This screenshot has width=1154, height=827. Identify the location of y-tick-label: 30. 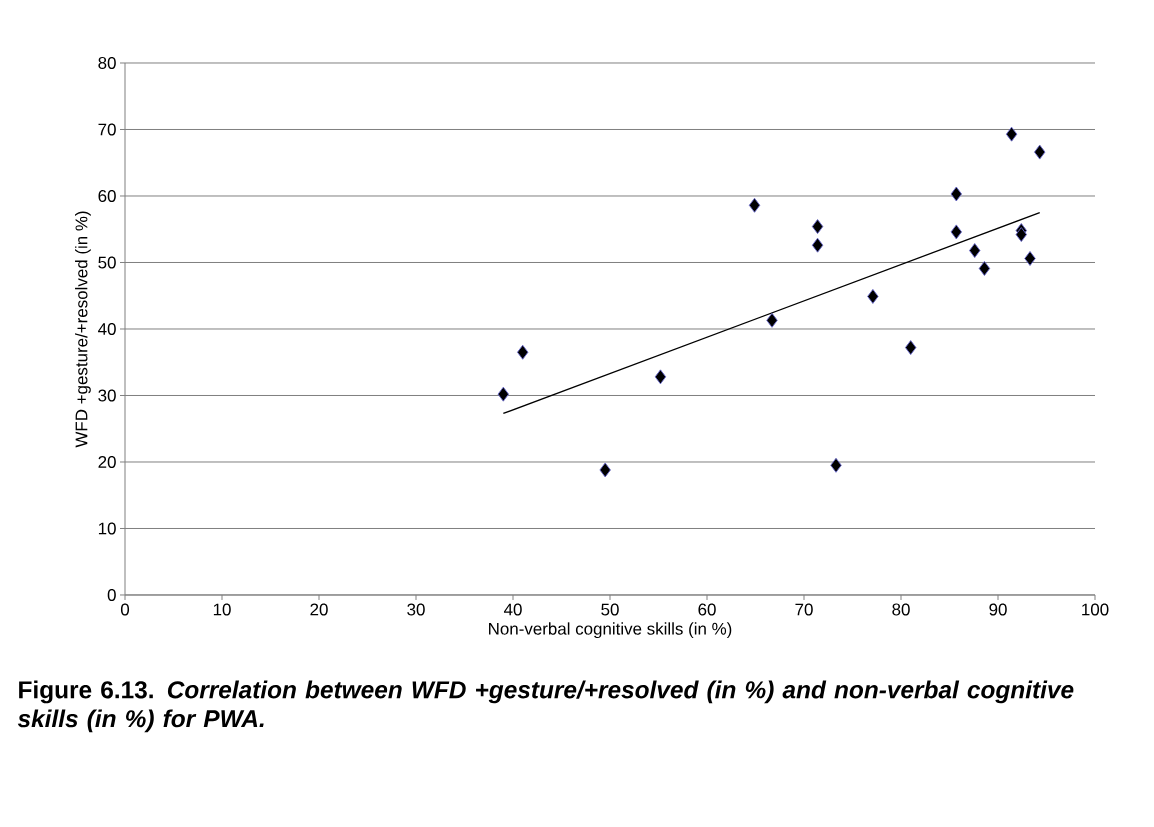
(107, 395).